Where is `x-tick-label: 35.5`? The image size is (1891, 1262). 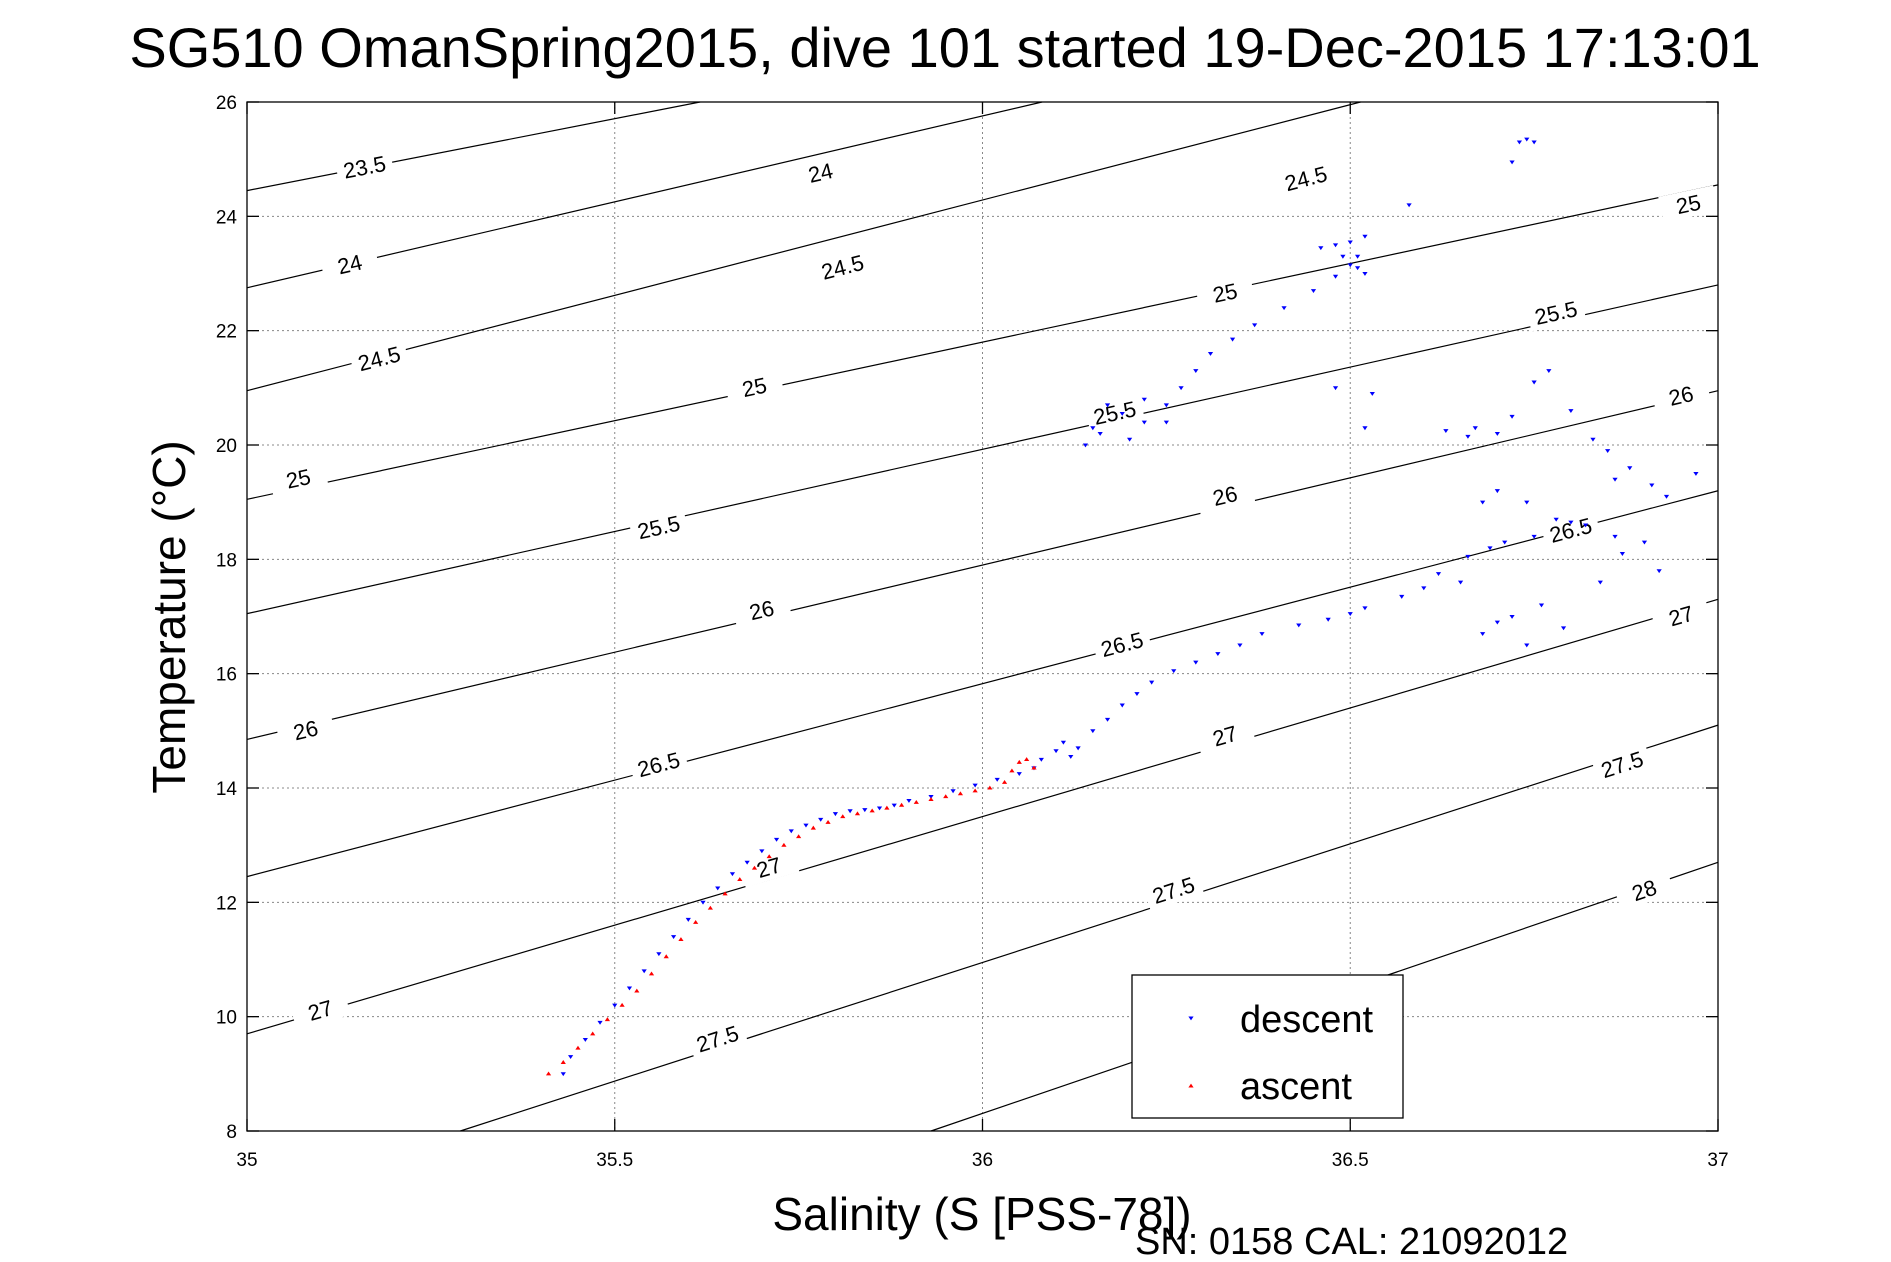 x-tick-label: 35.5 is located at coordinates (614, 1160).